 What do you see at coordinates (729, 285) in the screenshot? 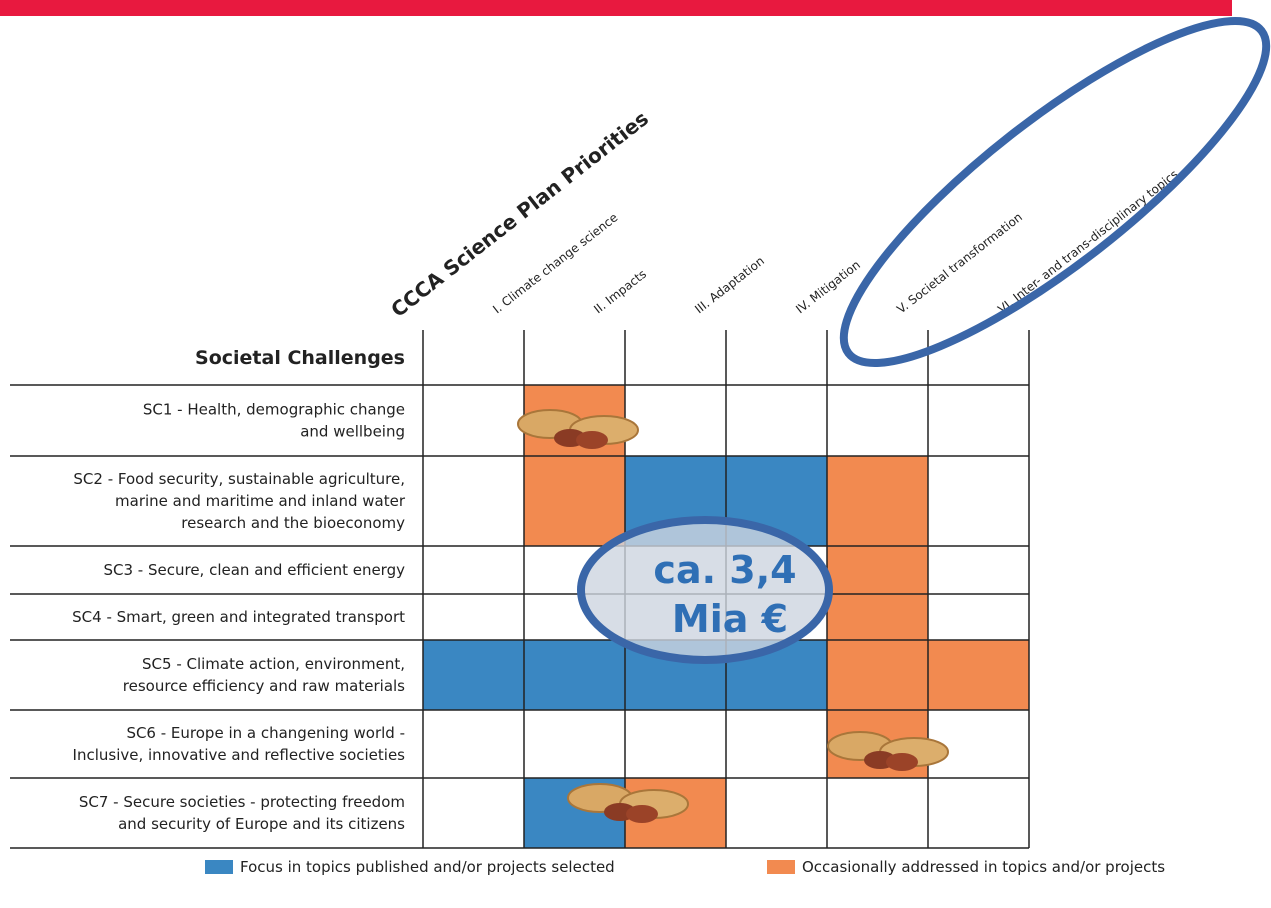
I see `column-header: III. Adaptation` at bounding box center [729, 285].